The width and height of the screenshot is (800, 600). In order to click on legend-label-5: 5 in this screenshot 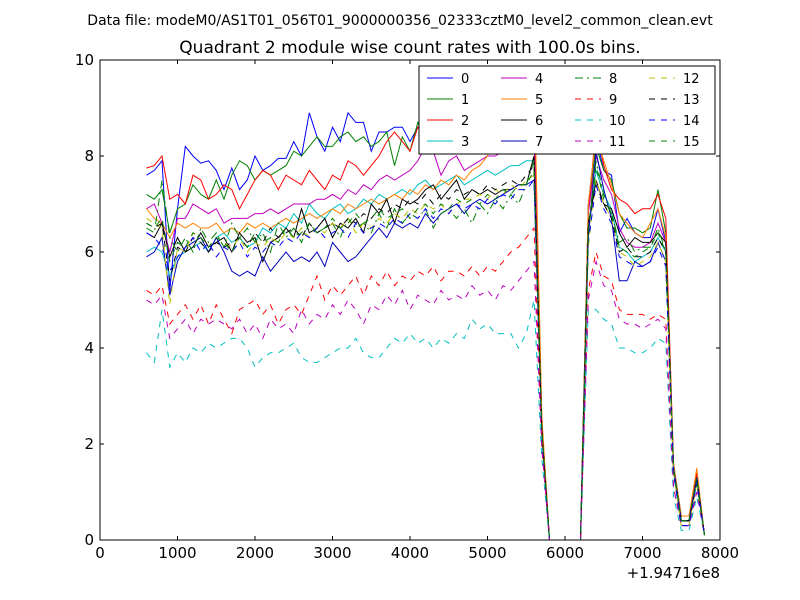, I will do `click(539, 100)`.